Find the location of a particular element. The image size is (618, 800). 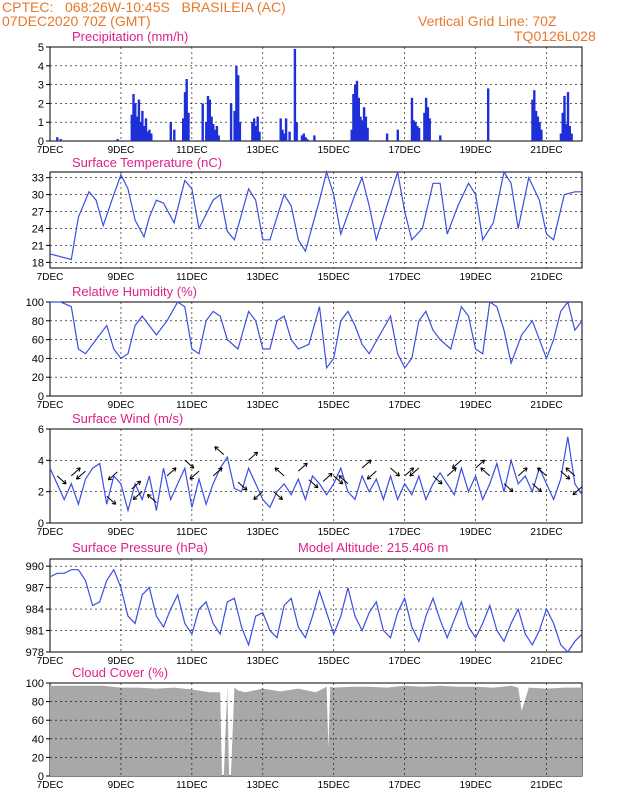

panel-5-xtick-label-0: 9DEC is located at coordinates (121, 785).